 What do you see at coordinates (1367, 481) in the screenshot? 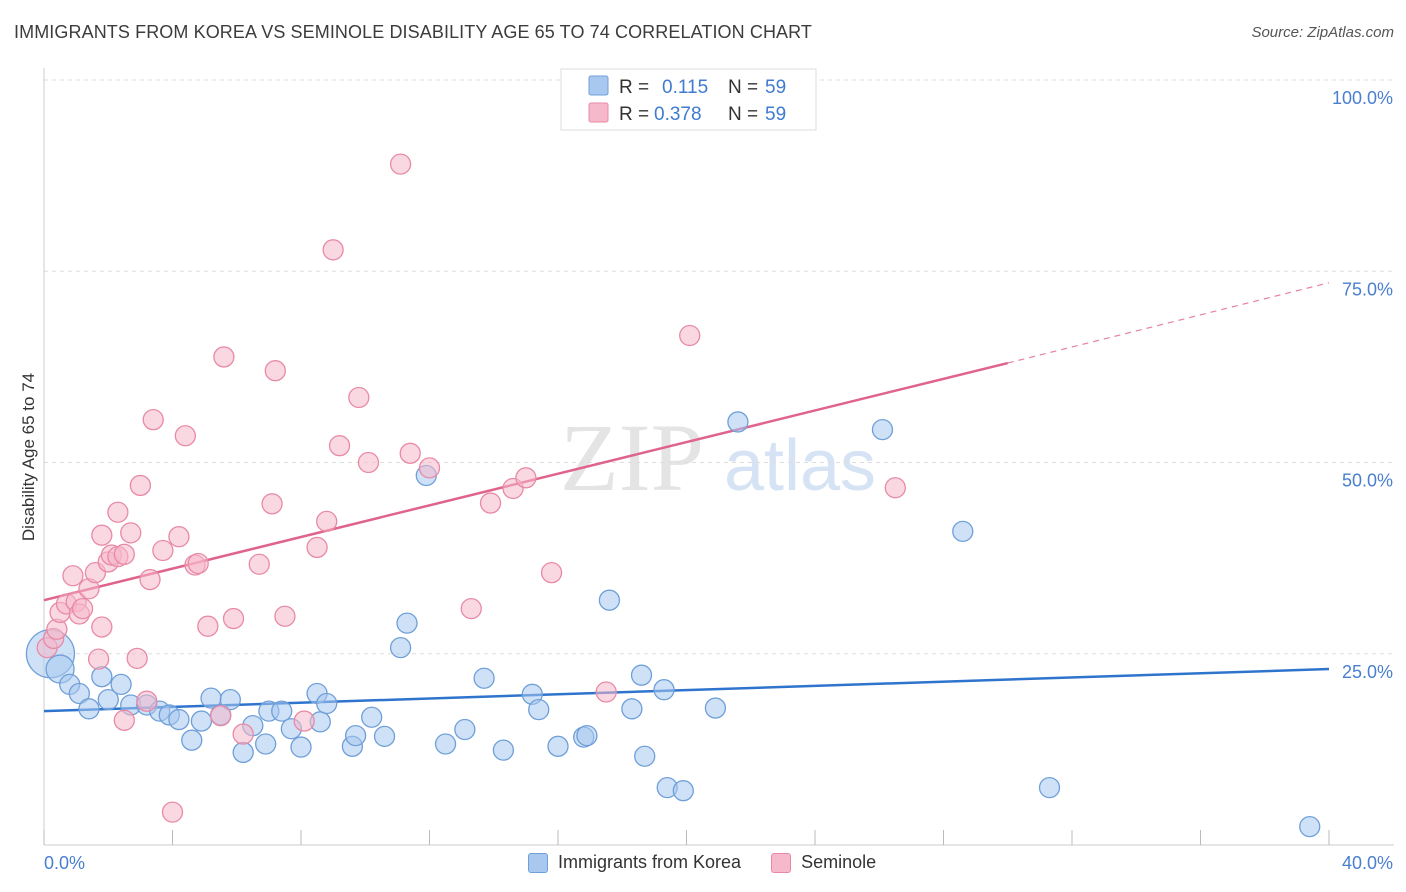
I see `y-tick-label-1: 50.0%` at bounding box center [1367, 481].